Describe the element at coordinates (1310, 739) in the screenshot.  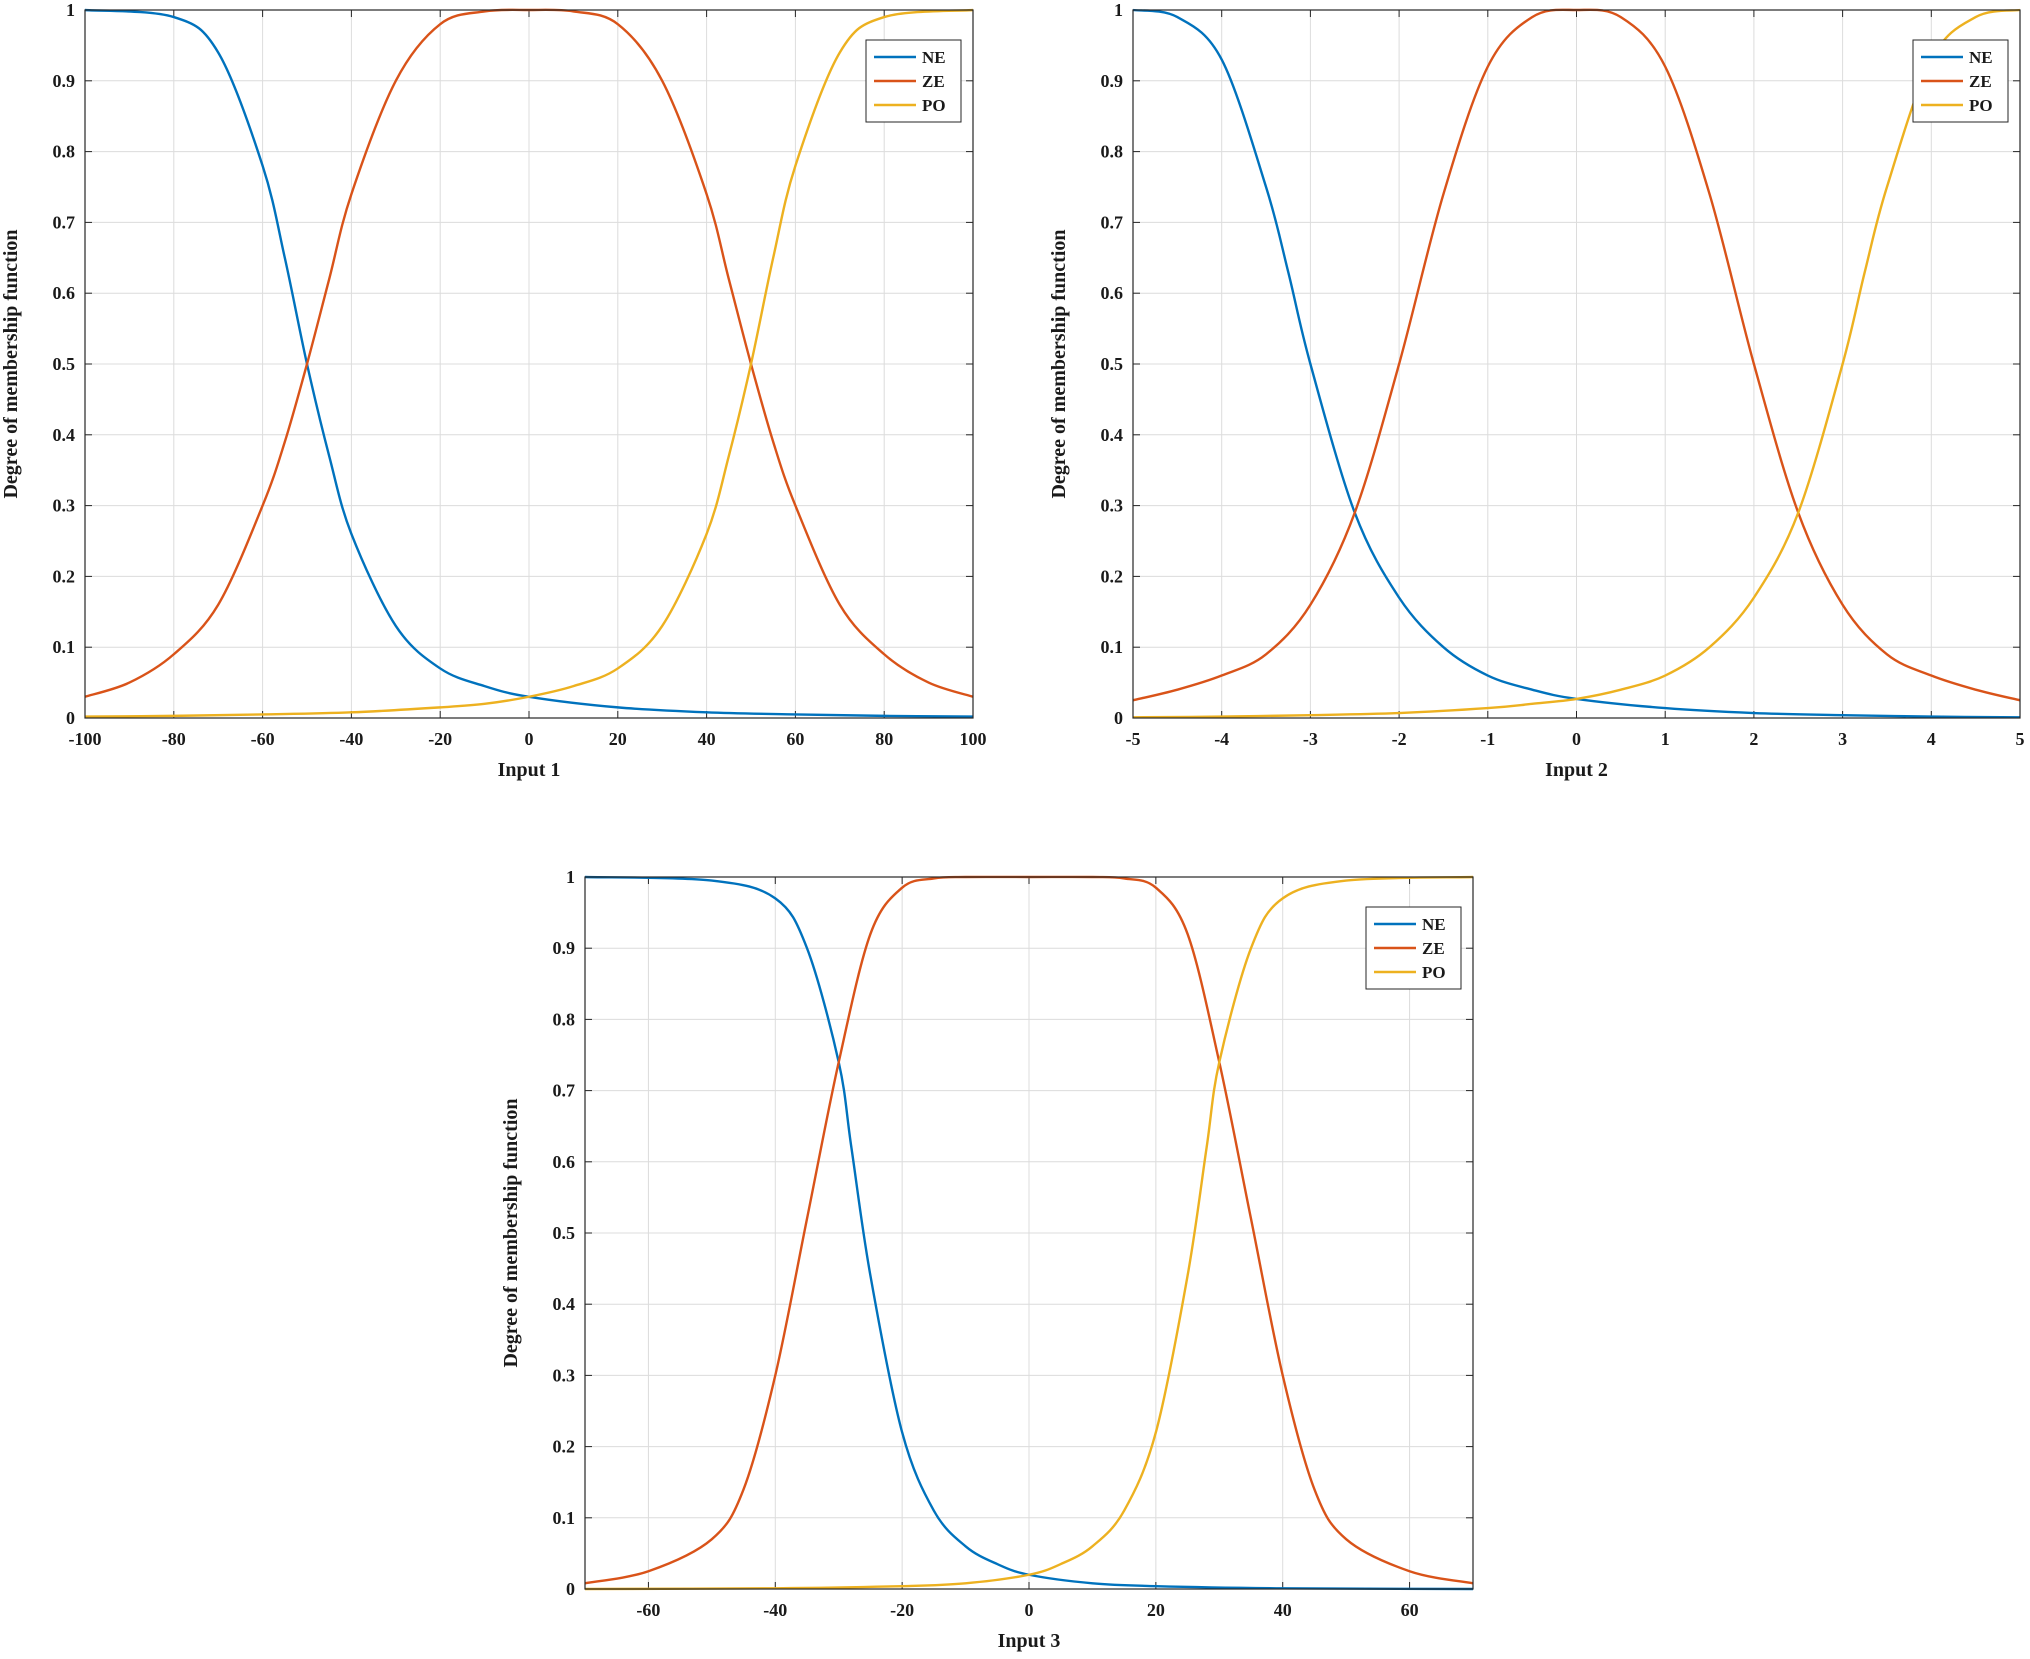
I see `x-tick-label: -3` at that location.